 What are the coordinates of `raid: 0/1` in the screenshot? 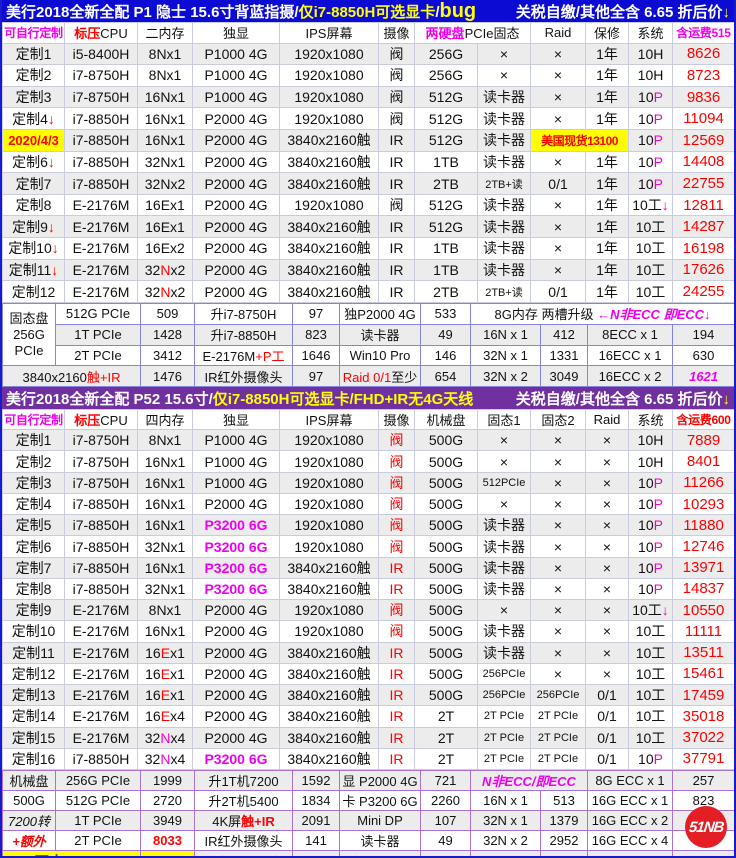 It's located at (607, 737).